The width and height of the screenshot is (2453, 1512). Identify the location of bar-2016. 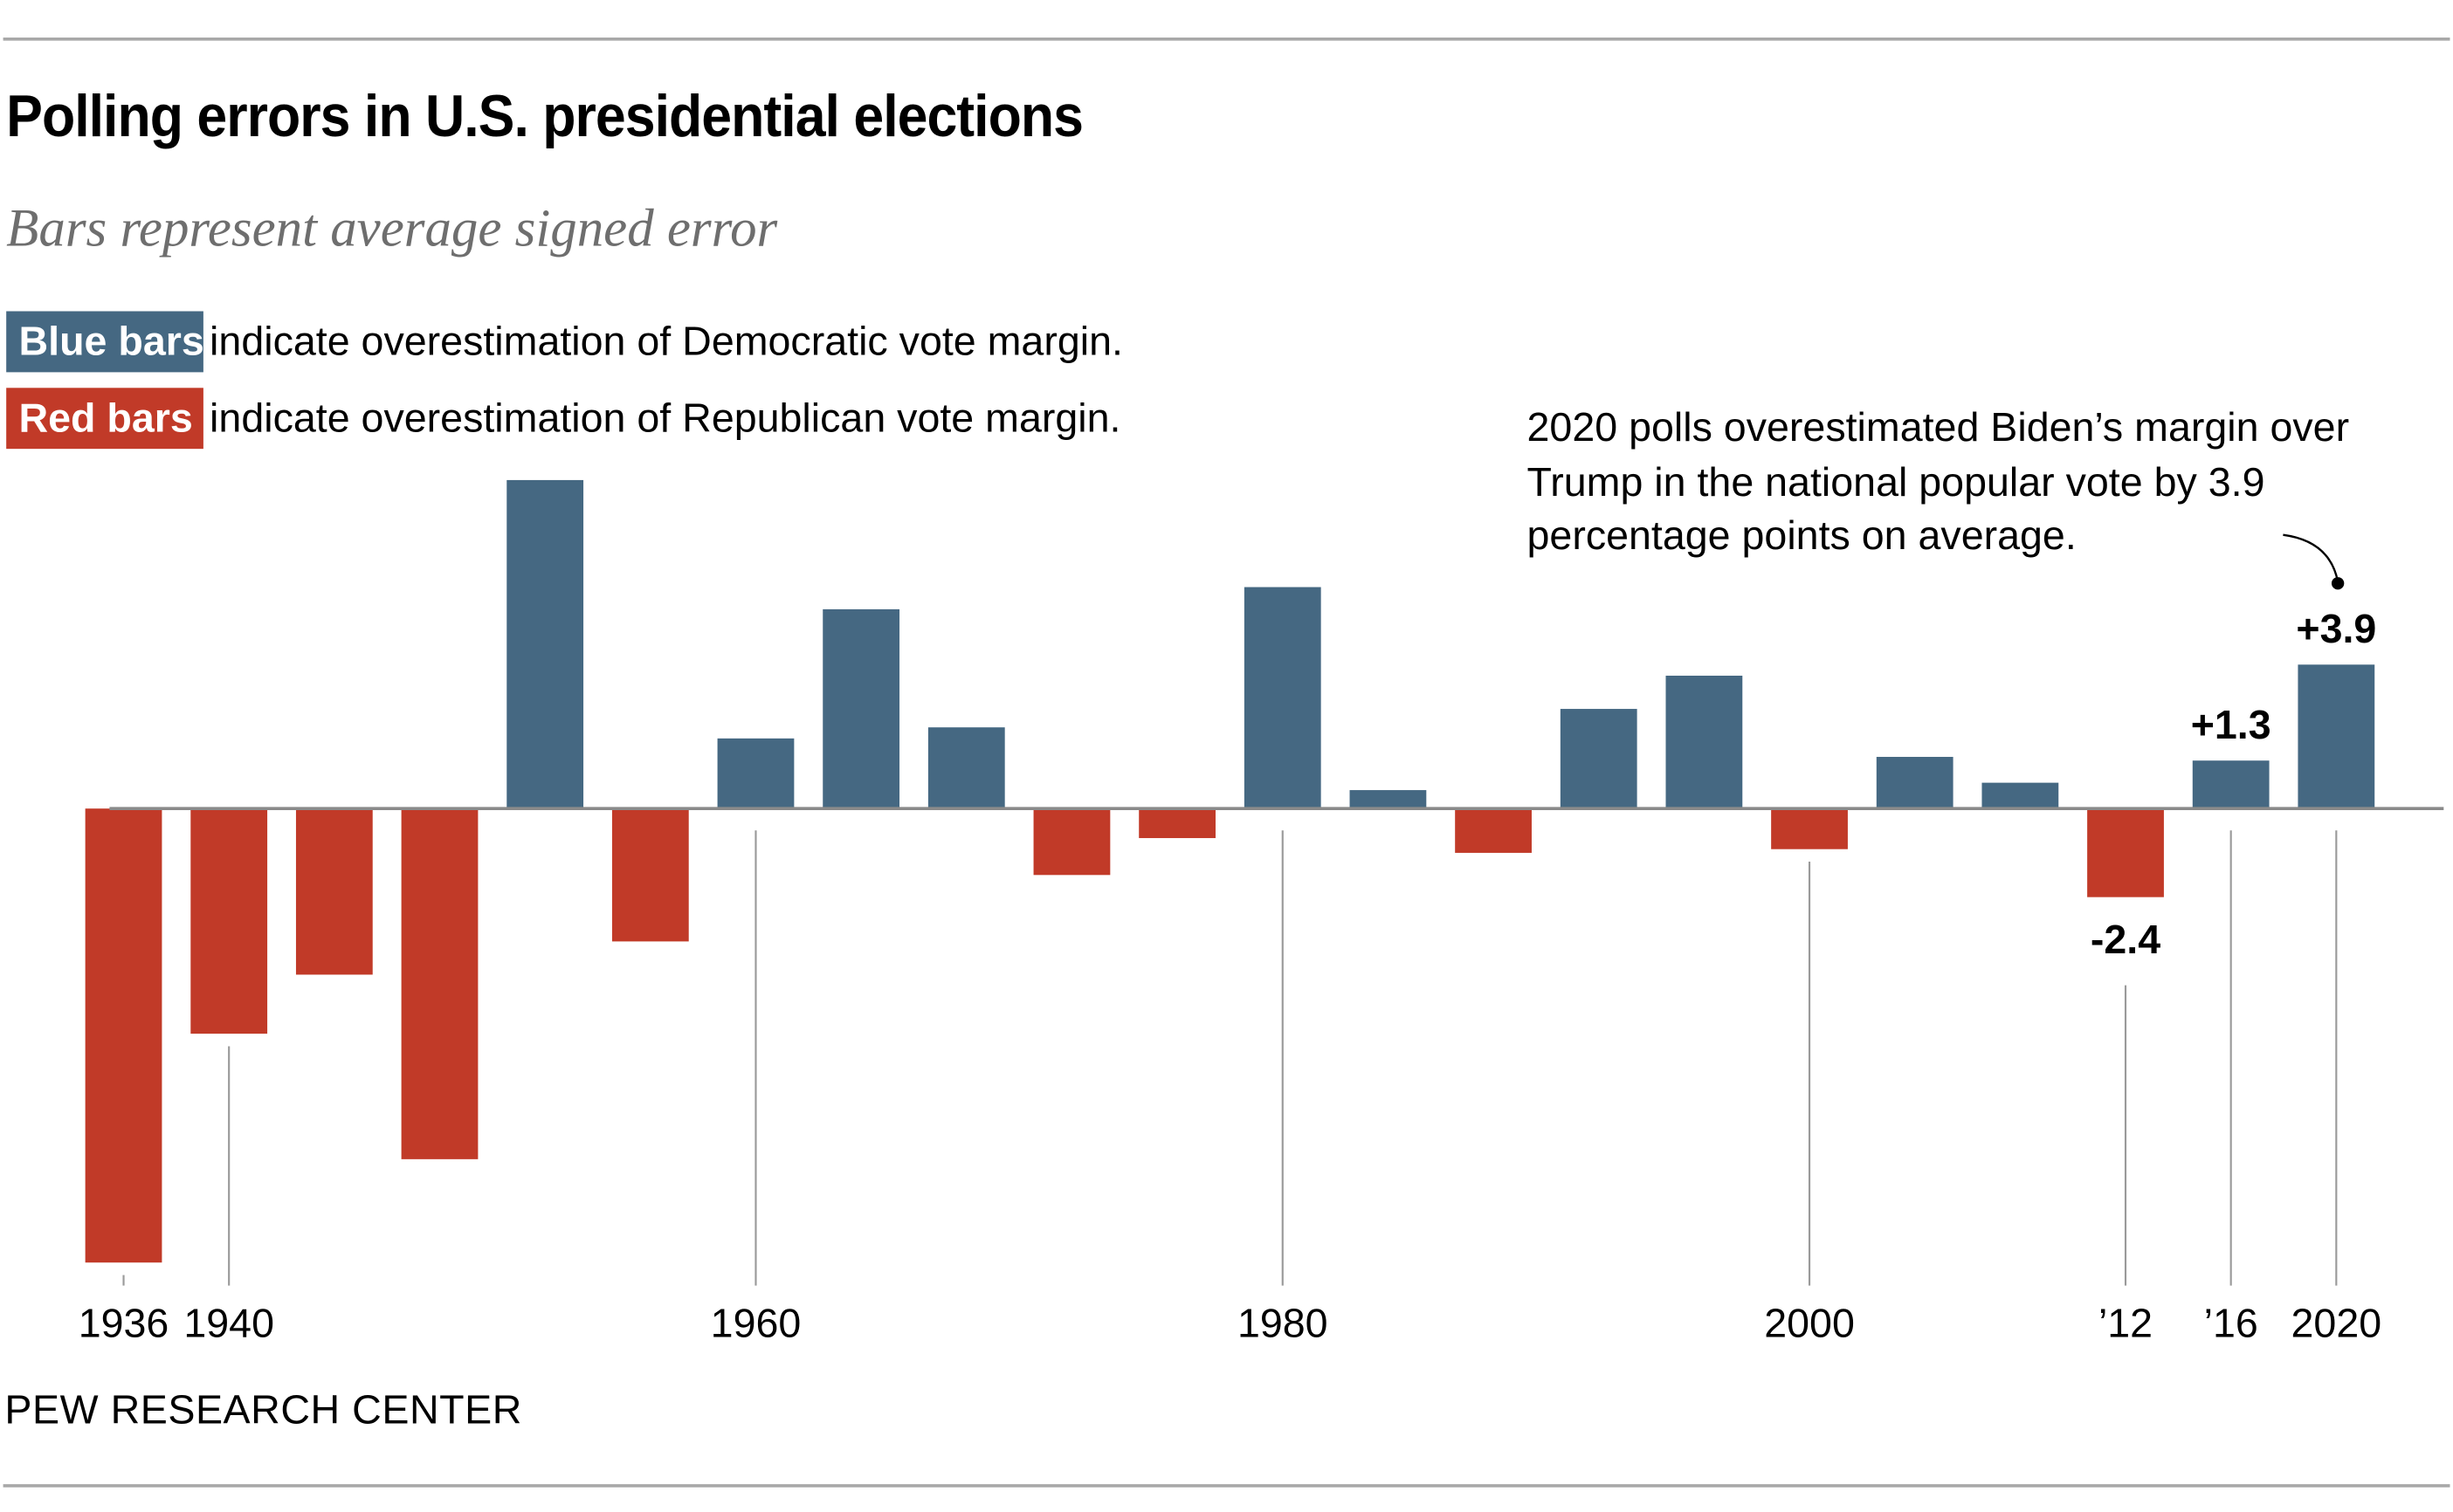
(2231, 784).